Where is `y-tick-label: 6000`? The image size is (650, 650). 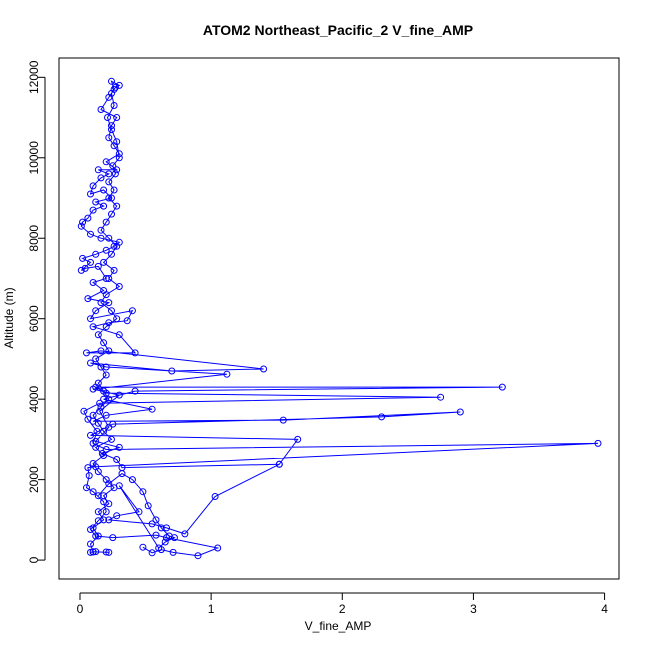
y-tick-label: 6000 is located at coordinates (34, 318).